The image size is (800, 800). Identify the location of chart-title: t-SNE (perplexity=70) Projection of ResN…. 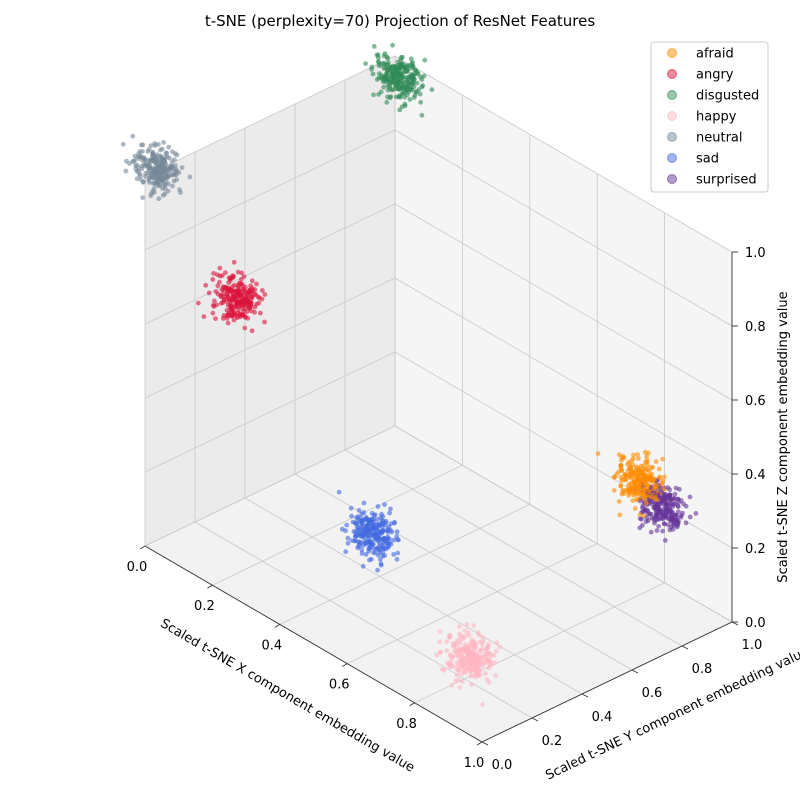
(400, 21).